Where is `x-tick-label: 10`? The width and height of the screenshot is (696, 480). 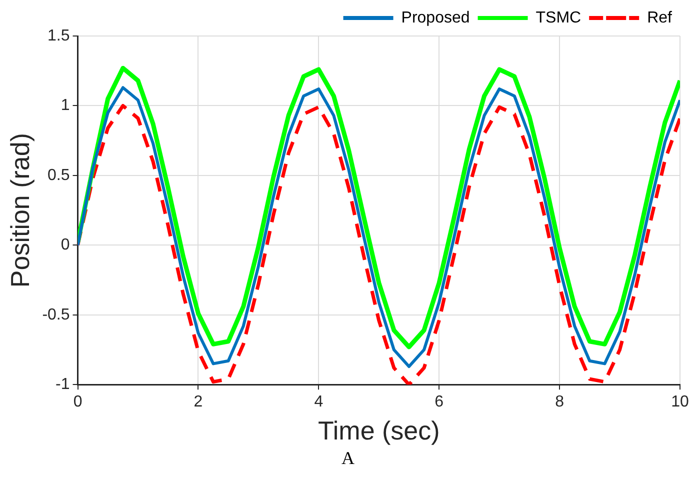 x-tick-label: 10 is located at coordinates (680, 402).